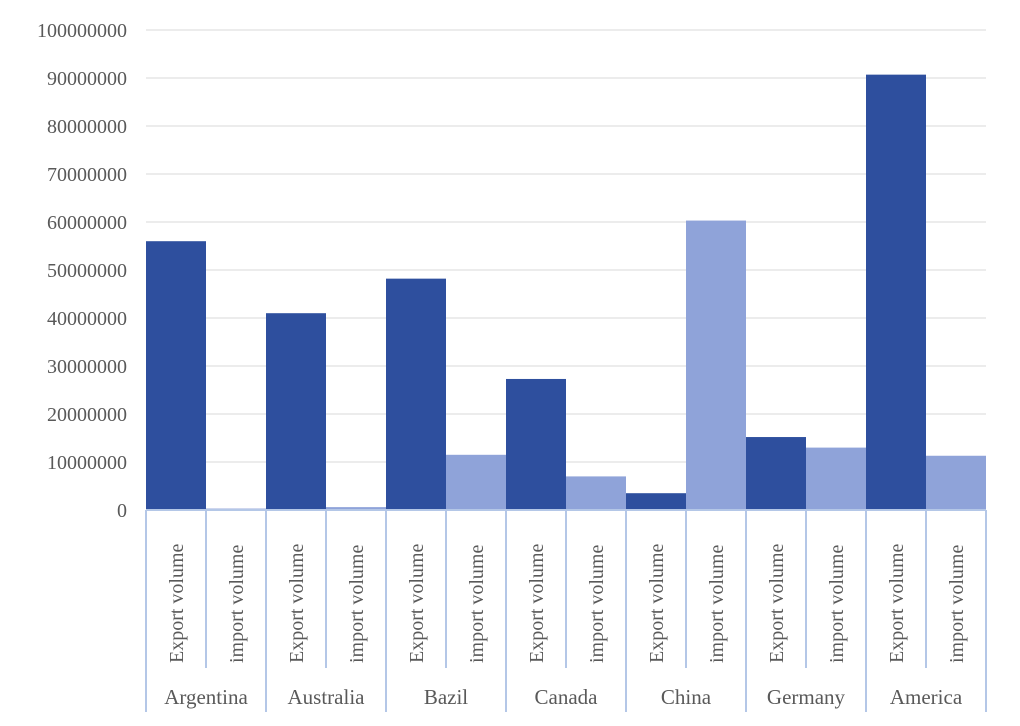  What do you see at coordinates (686, 697) in the screenshot?
I see `group-label: China` at bounding box center [686, 697].